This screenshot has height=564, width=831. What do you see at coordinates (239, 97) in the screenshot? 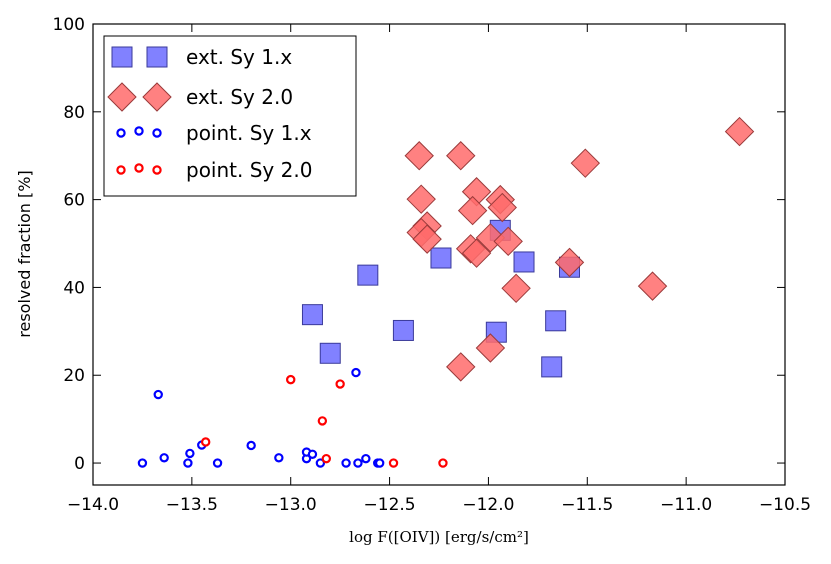
I see `legend-label: ext. Sy 2.0` at bounding box center [239, 97].